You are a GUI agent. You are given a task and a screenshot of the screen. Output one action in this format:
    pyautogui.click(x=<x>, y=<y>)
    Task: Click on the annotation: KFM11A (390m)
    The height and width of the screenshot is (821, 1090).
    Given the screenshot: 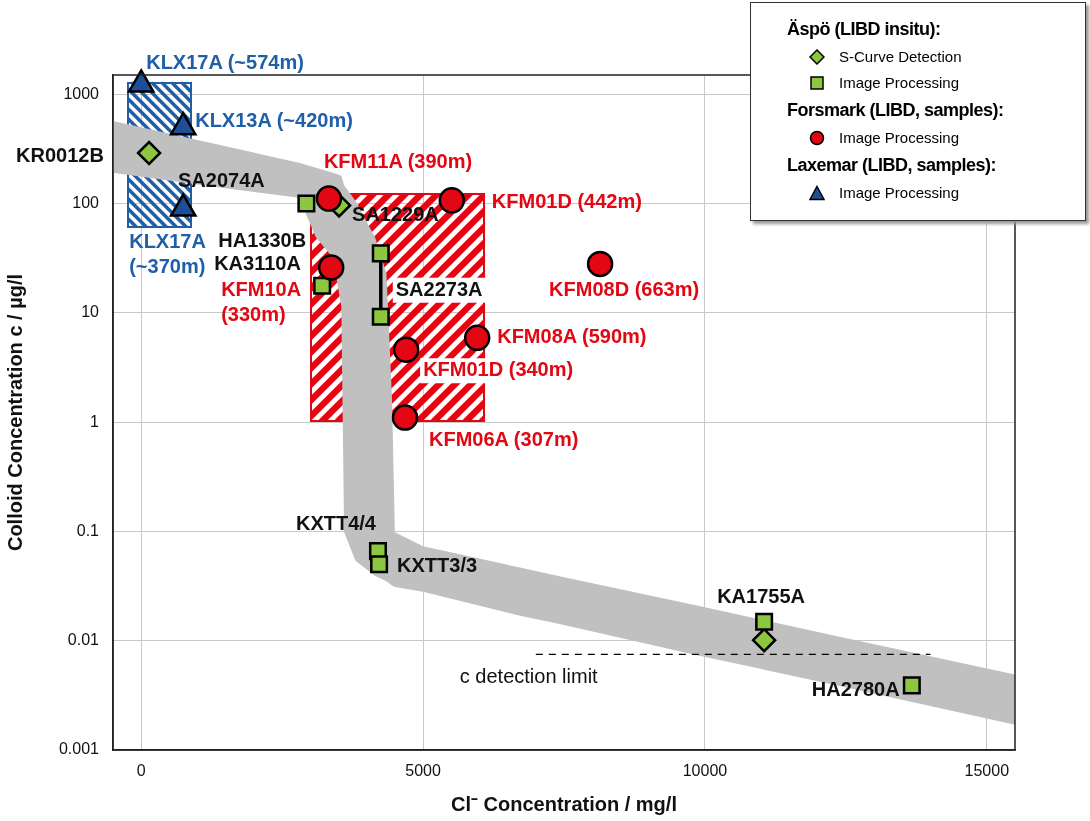 What is the action you would take?
    pyautogui.click(x=398, y=161)
    